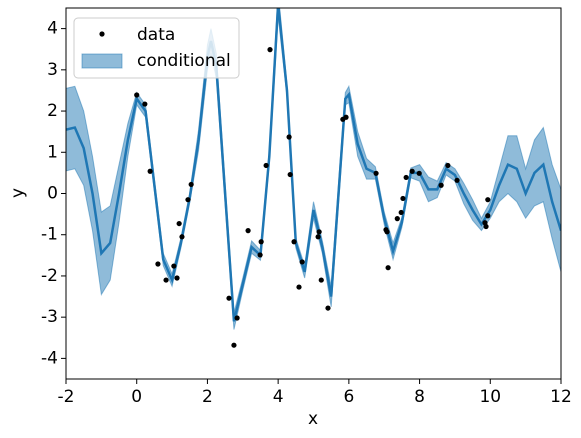  What do you see at coordinates (348, 397) in the screenshot?
I see `x-tick-label: 6` at bounding box center [348, 397].